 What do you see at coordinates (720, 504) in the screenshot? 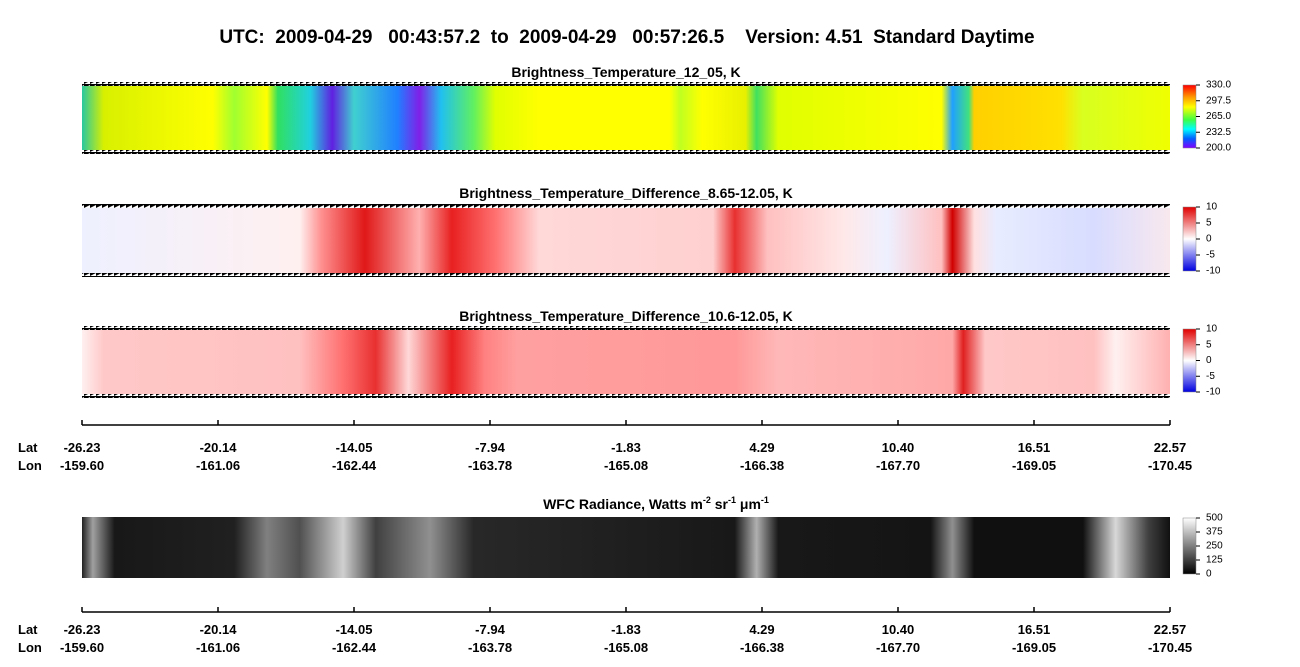
I see `title-part: sr` at bounding box center [720, 504].